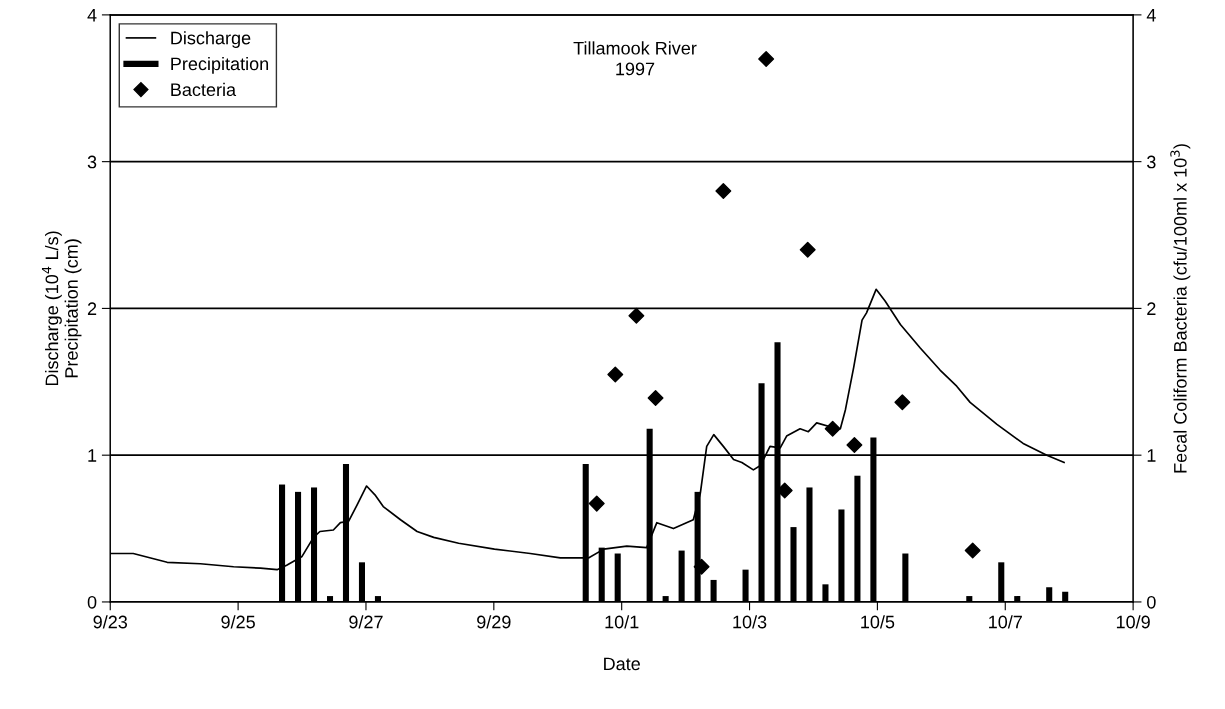  Describe the element at coordinates (92, 162) in the screenshot. I see `y-tick-label: 3` at that location.